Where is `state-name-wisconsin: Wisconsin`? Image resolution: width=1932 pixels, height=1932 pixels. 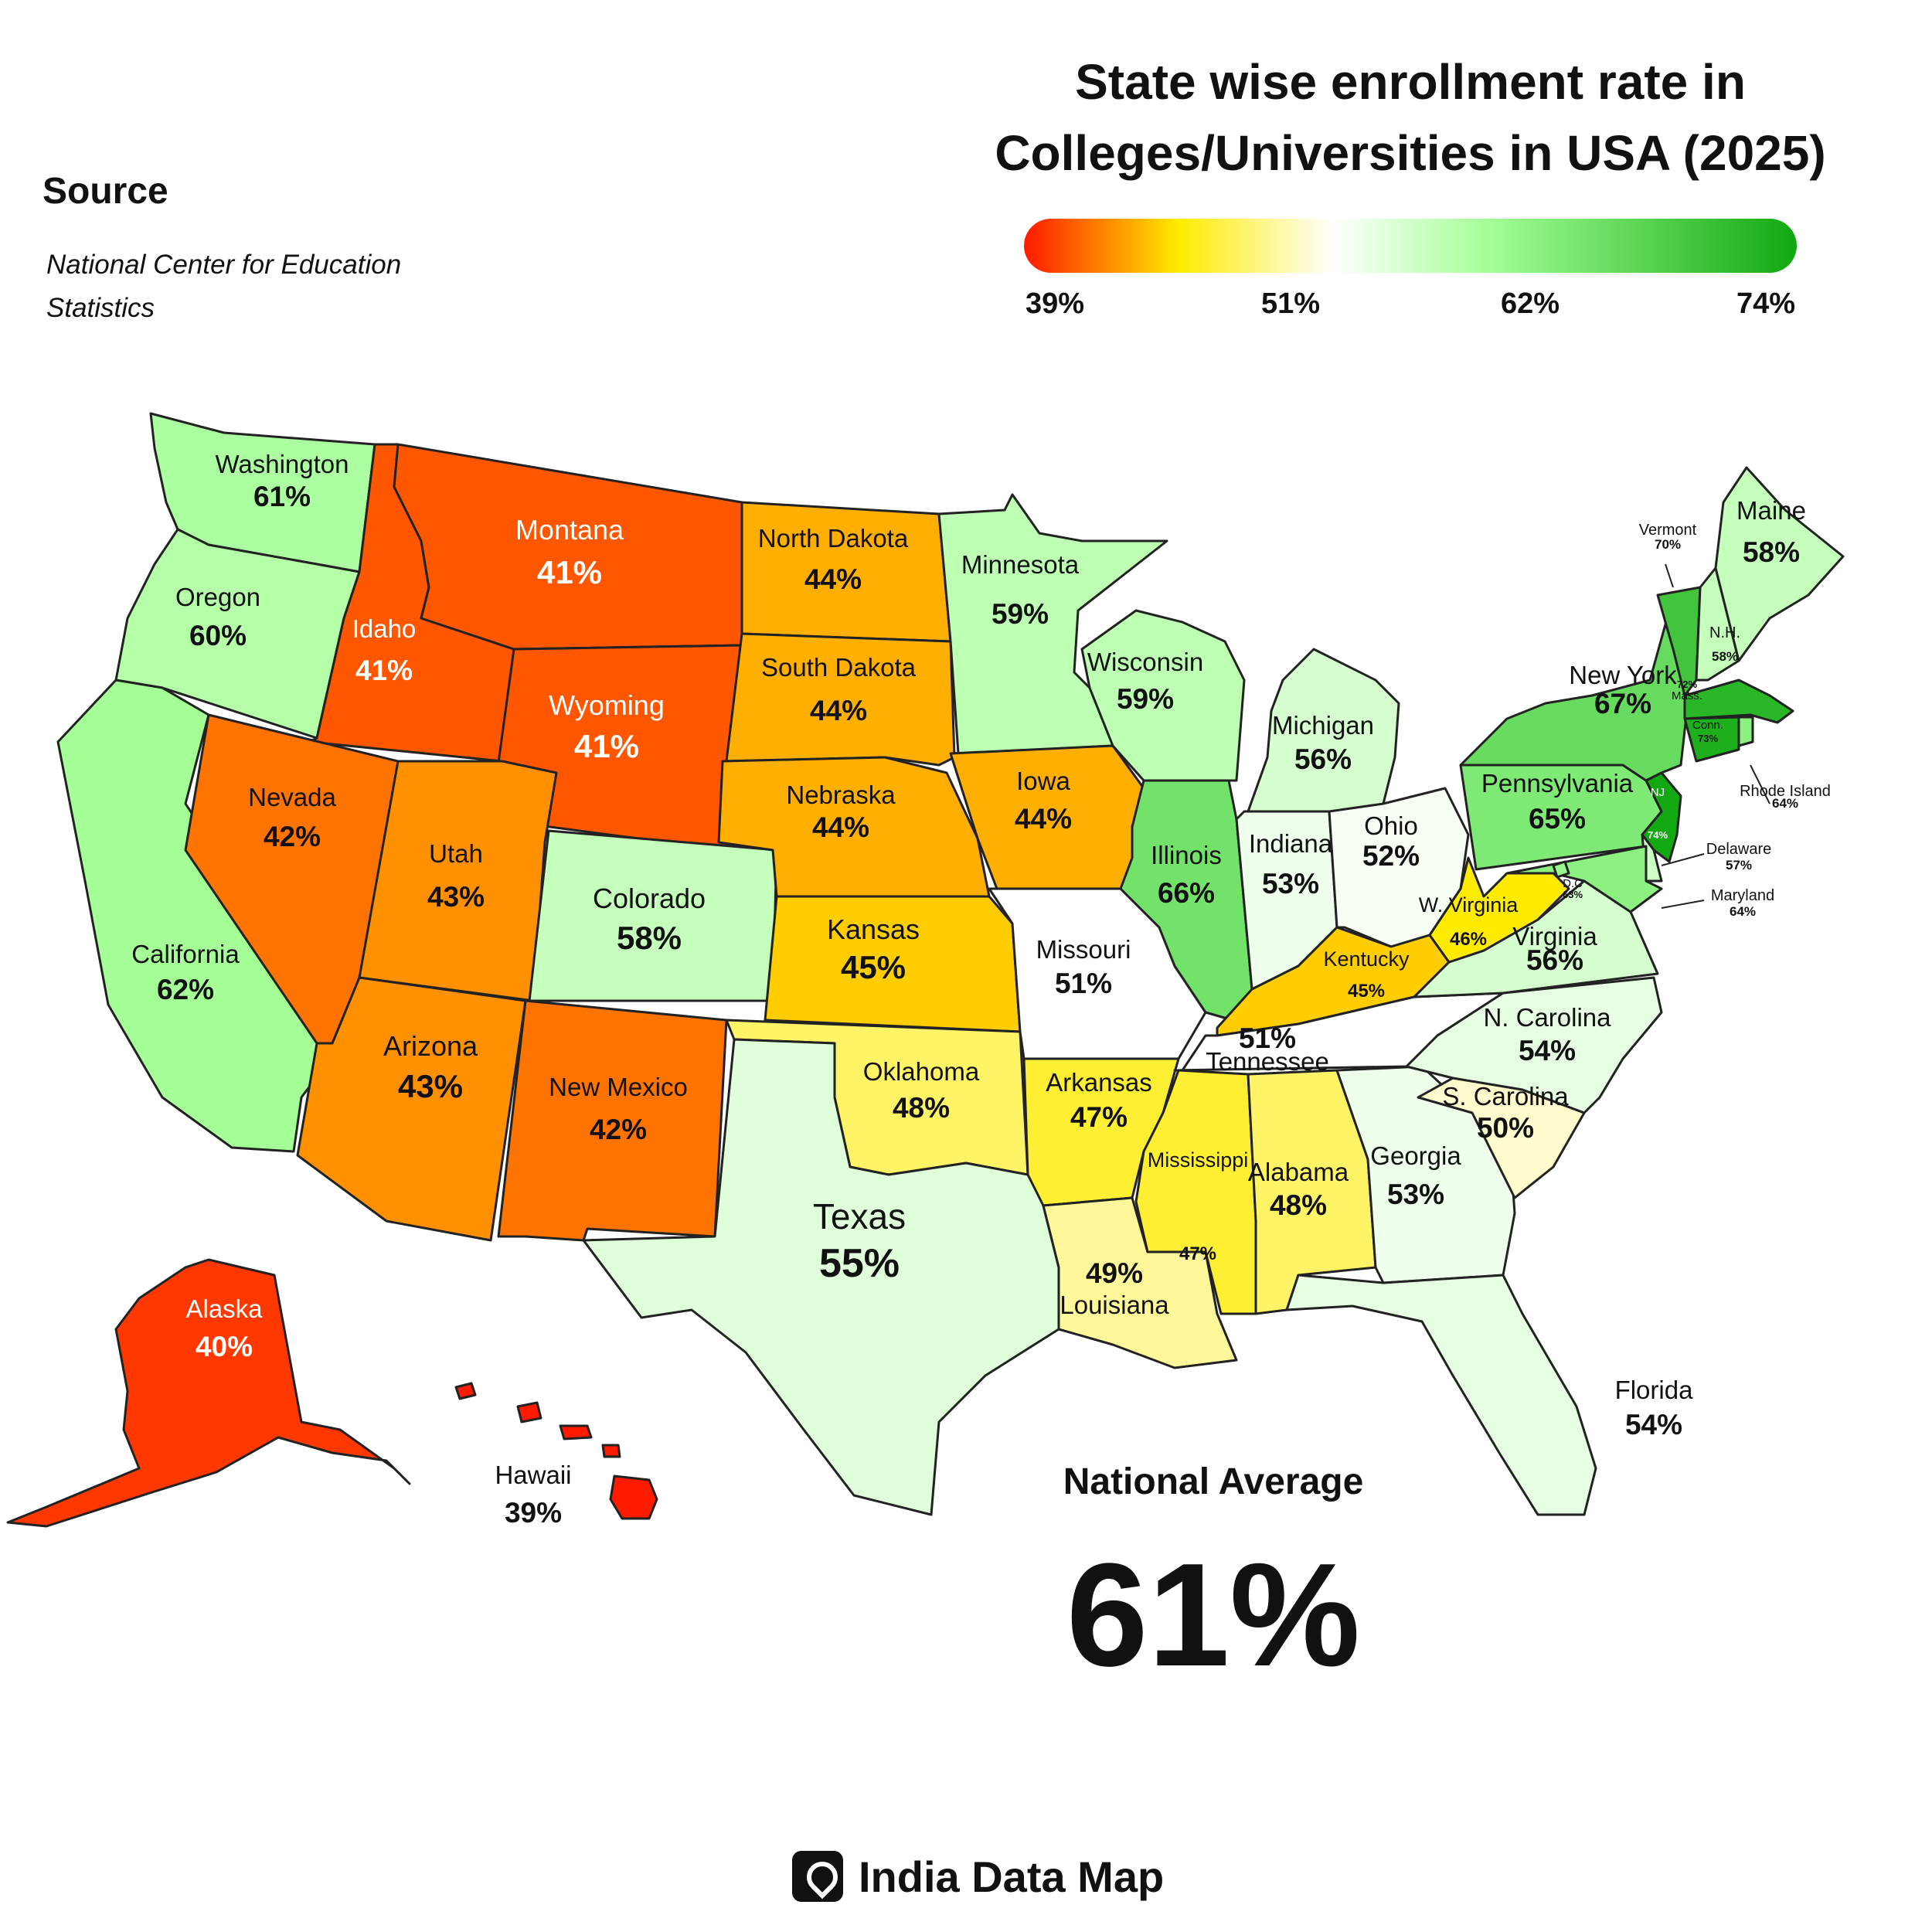 state-name-wisconsin: Wisconsin is located at coordinates (1145, 662).